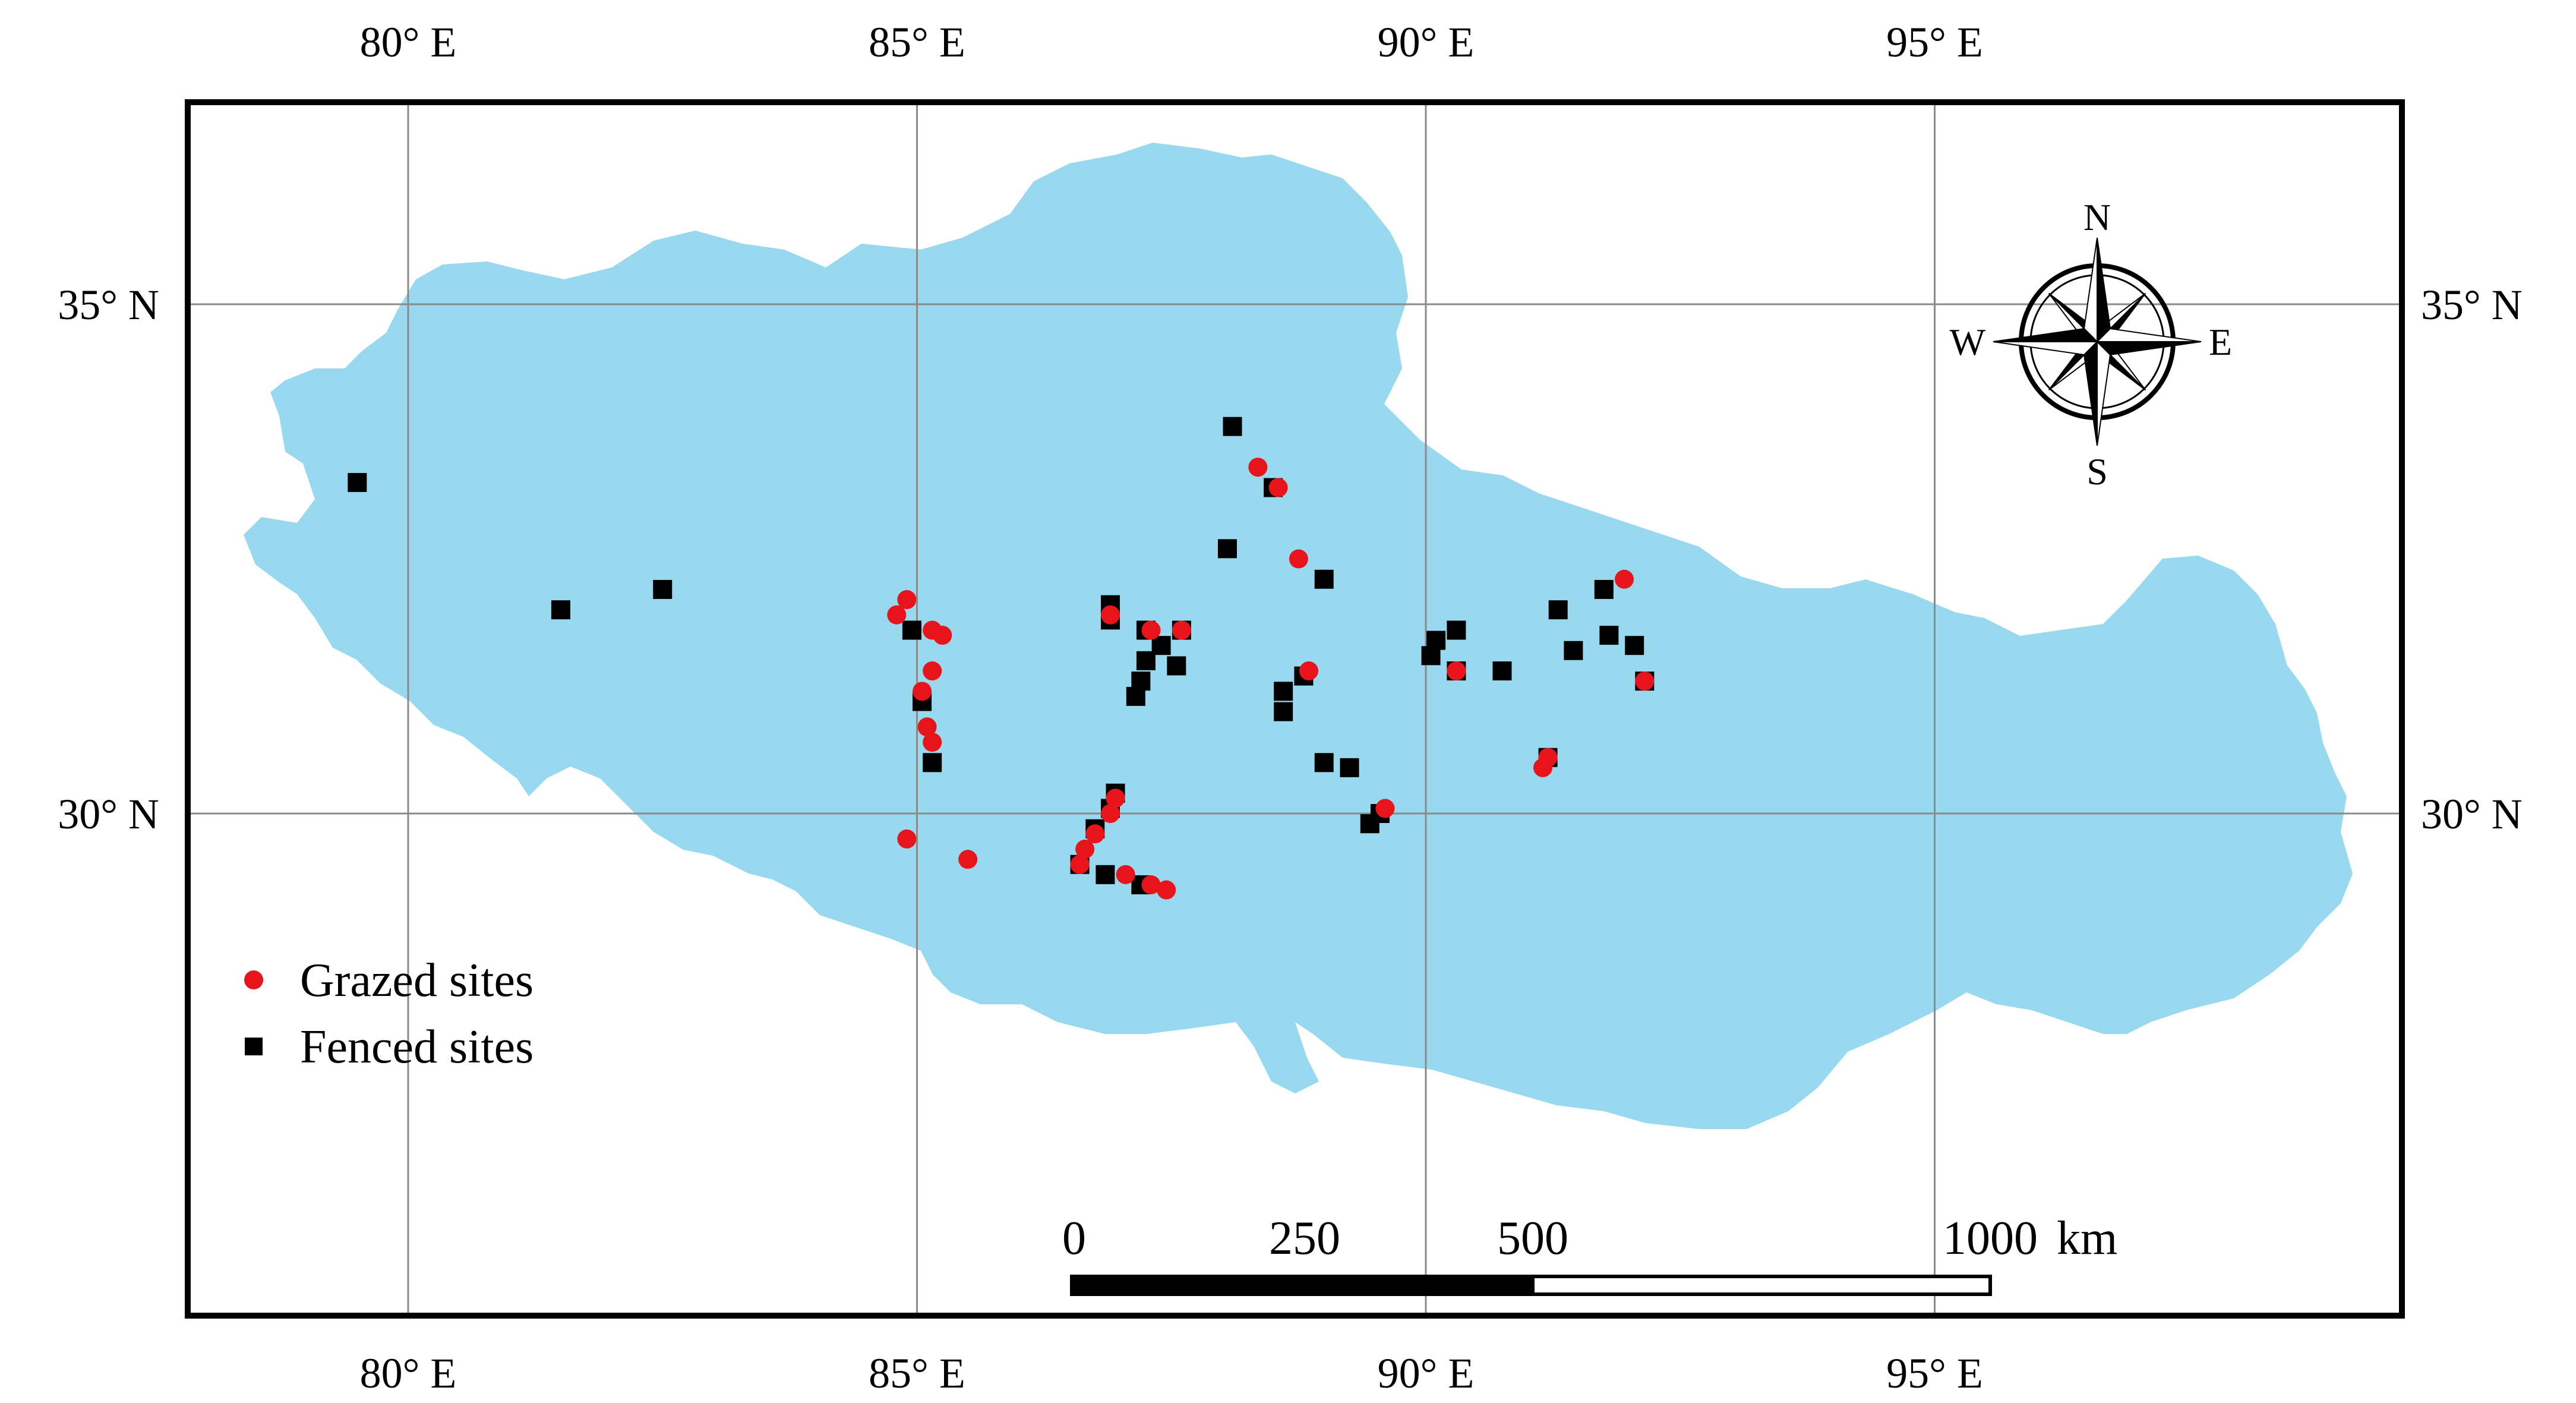 The width and height of the screenshot is (2576, 1403). I want to click on compass-east-label: E, so click(2220, 342).